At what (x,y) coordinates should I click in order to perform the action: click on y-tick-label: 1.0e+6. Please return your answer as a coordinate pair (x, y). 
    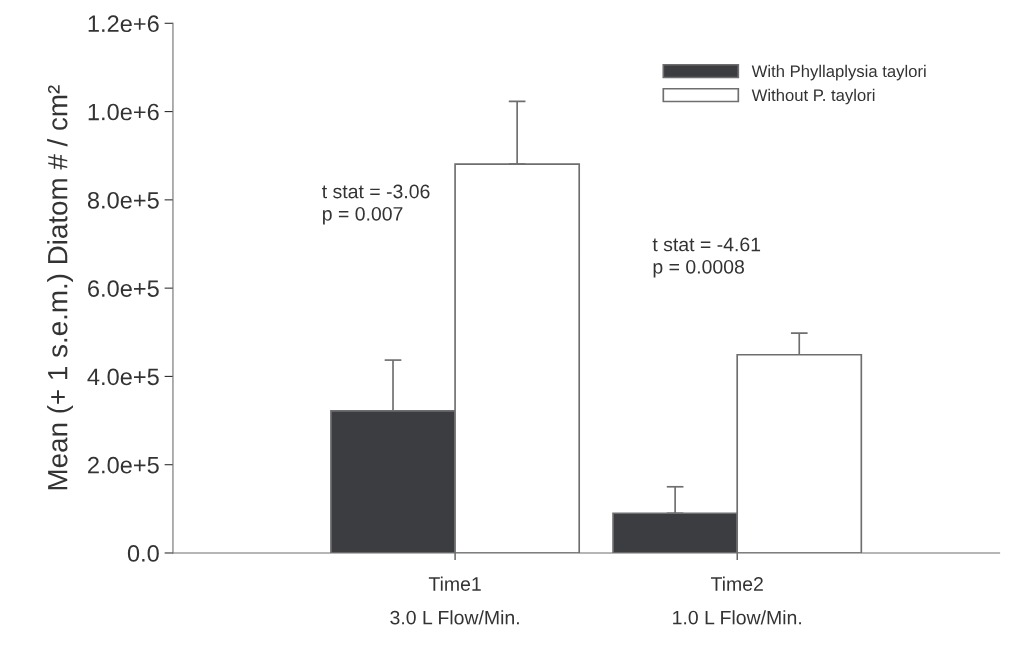
    Looking at the image, I should click on (123, 112).